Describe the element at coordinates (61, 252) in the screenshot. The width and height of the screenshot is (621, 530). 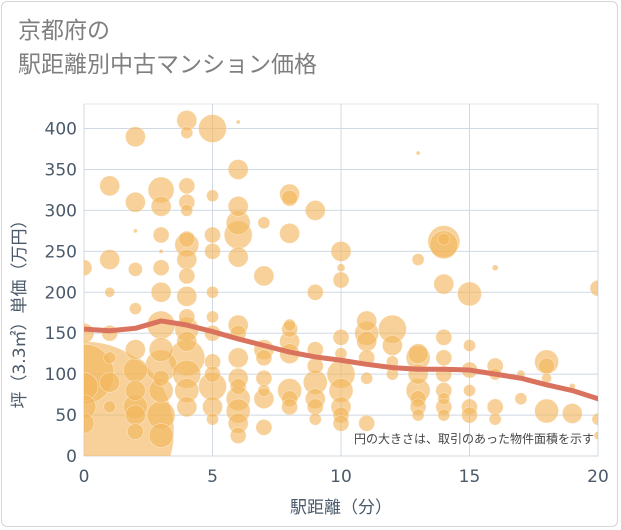
I see `y-tick-label: 250` at that location.